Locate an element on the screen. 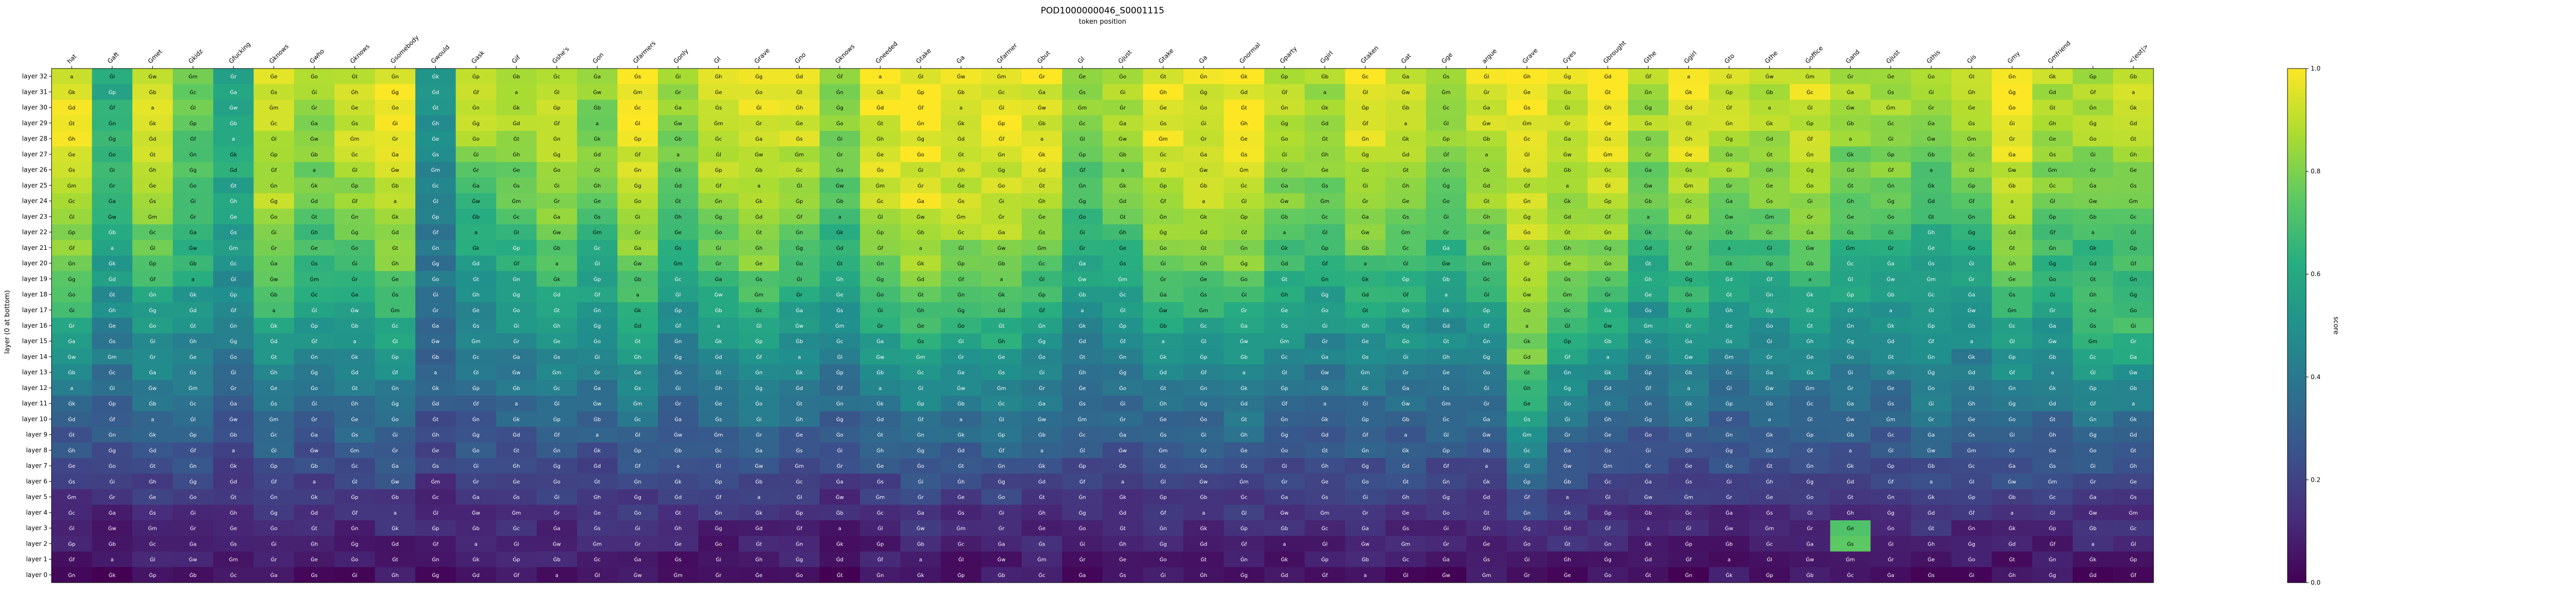  y-tick-label: layer 11 is located at coordinates (35, 403).